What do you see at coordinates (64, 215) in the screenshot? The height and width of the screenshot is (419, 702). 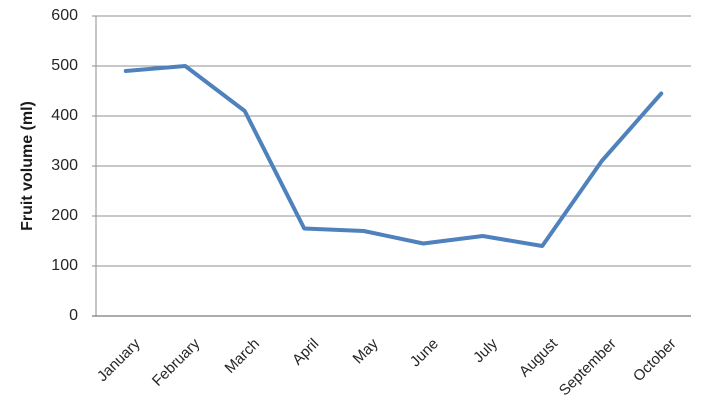 I see `y-tick-label-200: 200` at bounding box center [64, 215].